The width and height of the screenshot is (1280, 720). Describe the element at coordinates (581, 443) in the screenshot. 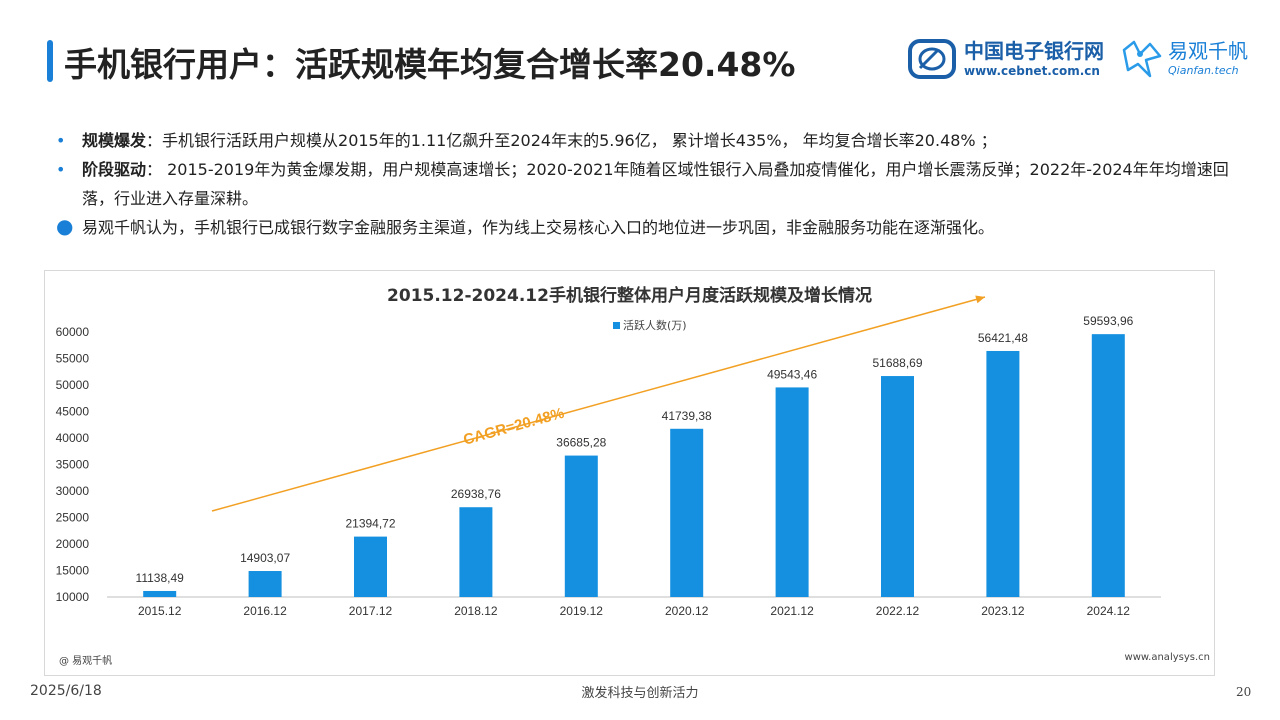

I see `data-label: 36685,28` at that location.